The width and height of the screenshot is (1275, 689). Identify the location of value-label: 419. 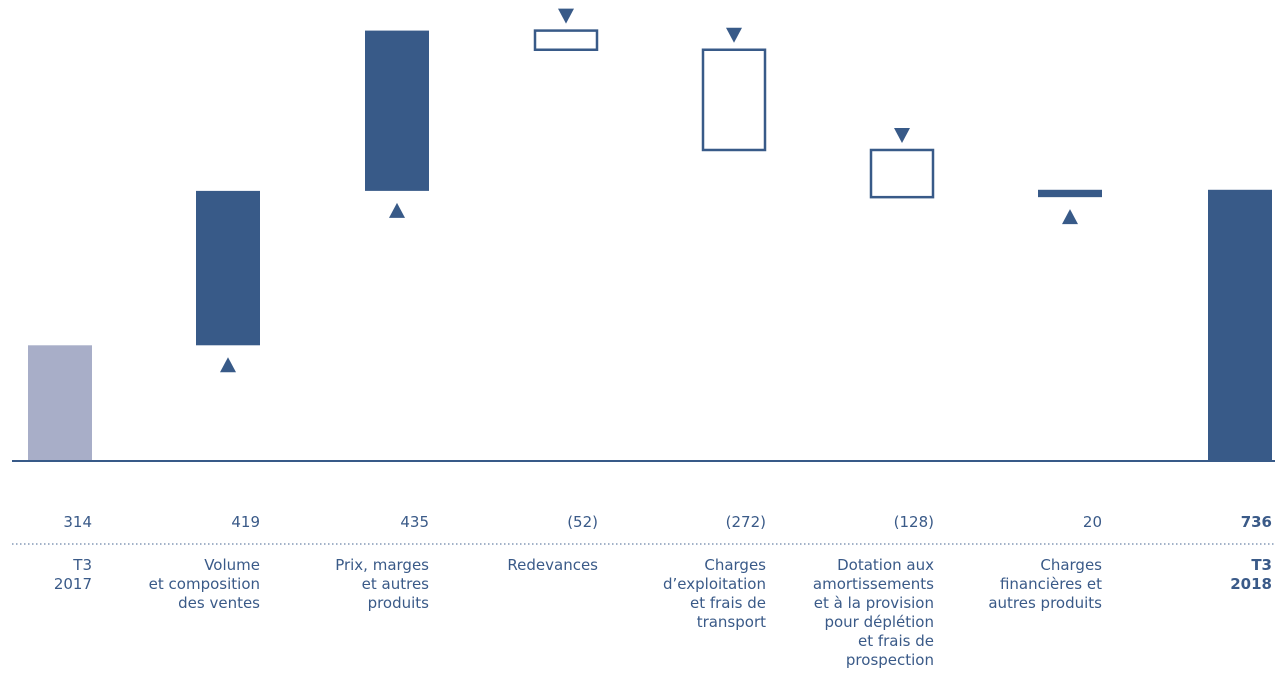
(245, 522).